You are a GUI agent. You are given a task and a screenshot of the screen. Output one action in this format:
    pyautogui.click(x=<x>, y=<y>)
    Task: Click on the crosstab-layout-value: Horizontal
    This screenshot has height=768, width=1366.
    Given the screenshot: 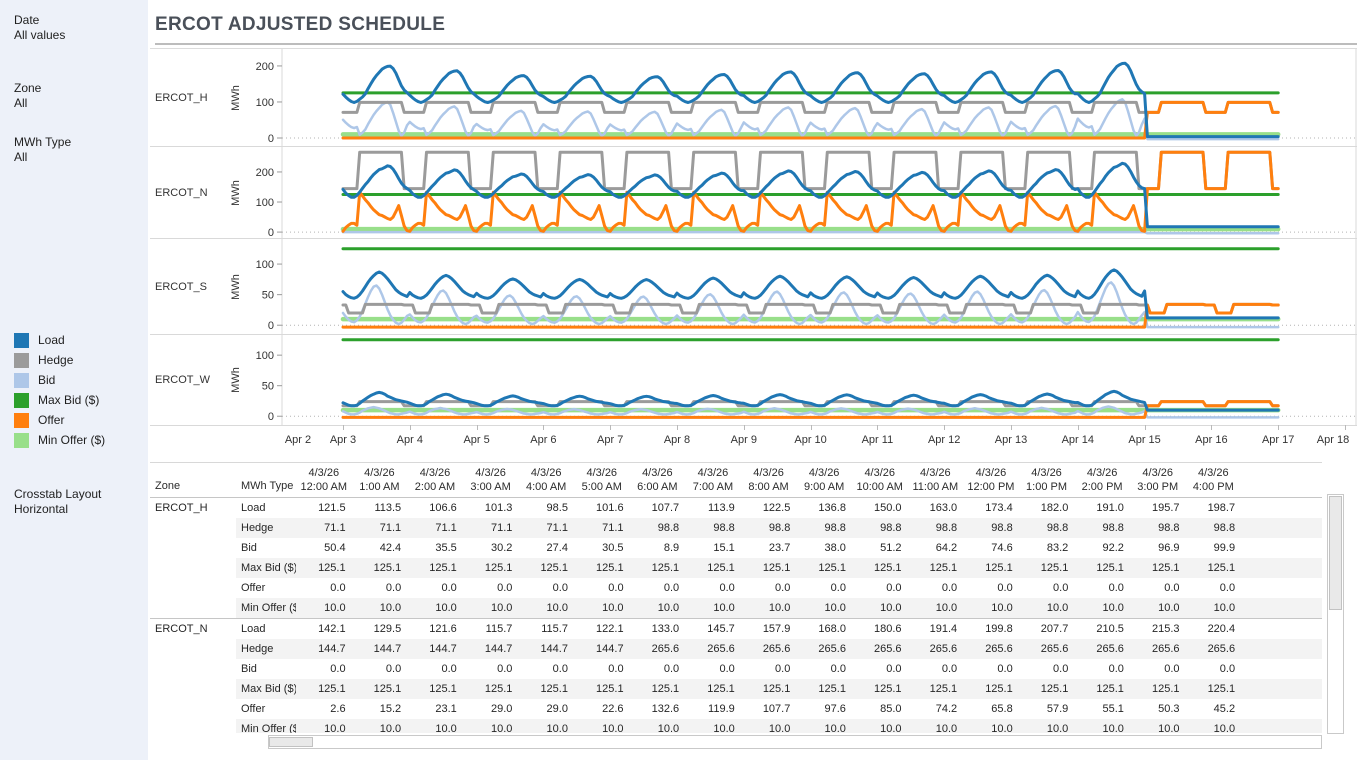 What is the action you would take?
    pyautogui.click(x=41, y=509)
    